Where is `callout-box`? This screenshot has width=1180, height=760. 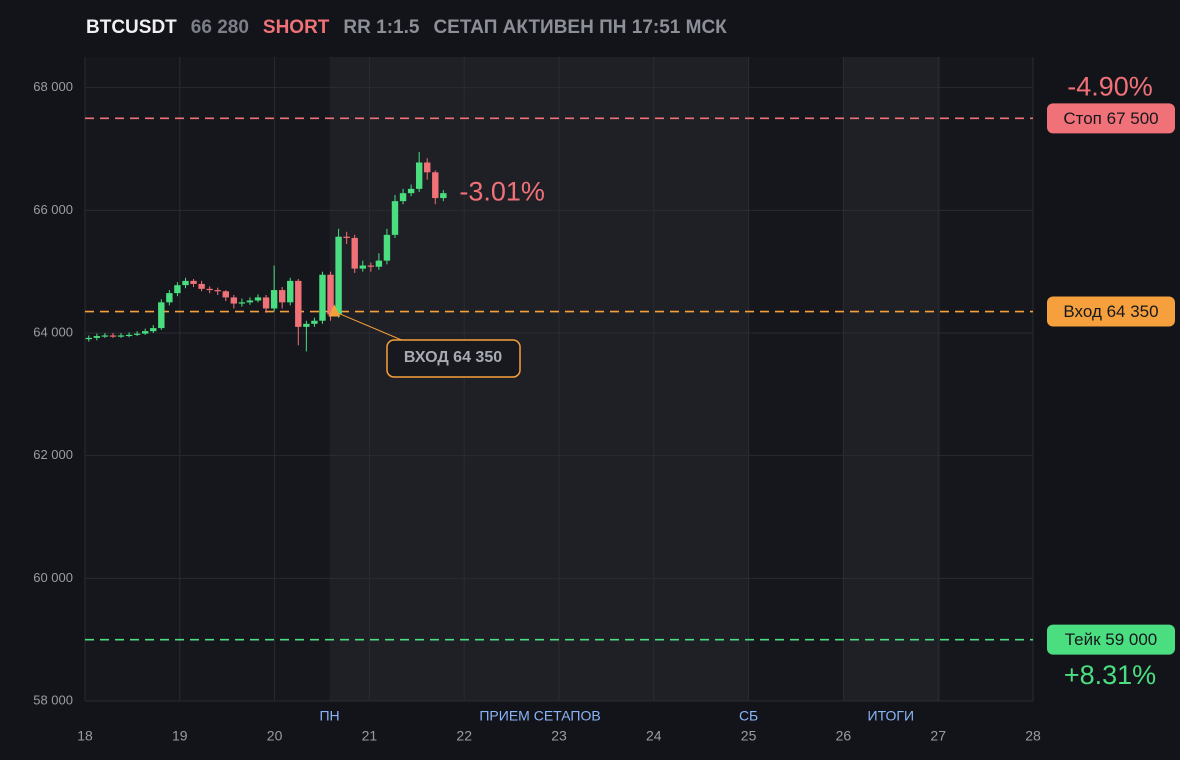 callout-box is located at coordinates (453, 358).